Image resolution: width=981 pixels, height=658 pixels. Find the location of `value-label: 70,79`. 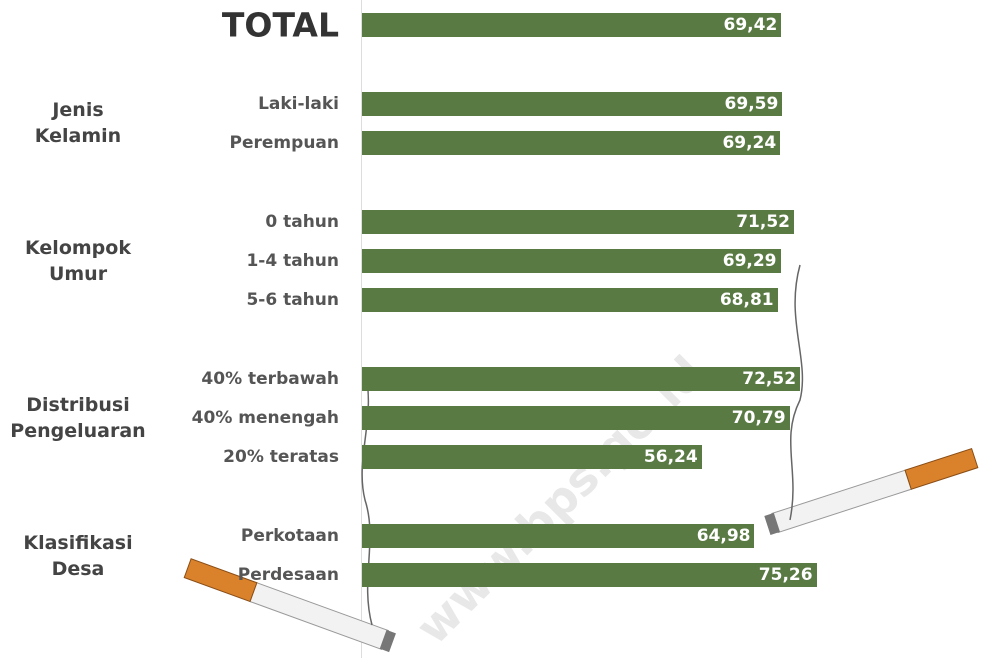

value-label: 70,79 is located at coordinates (758, 418).